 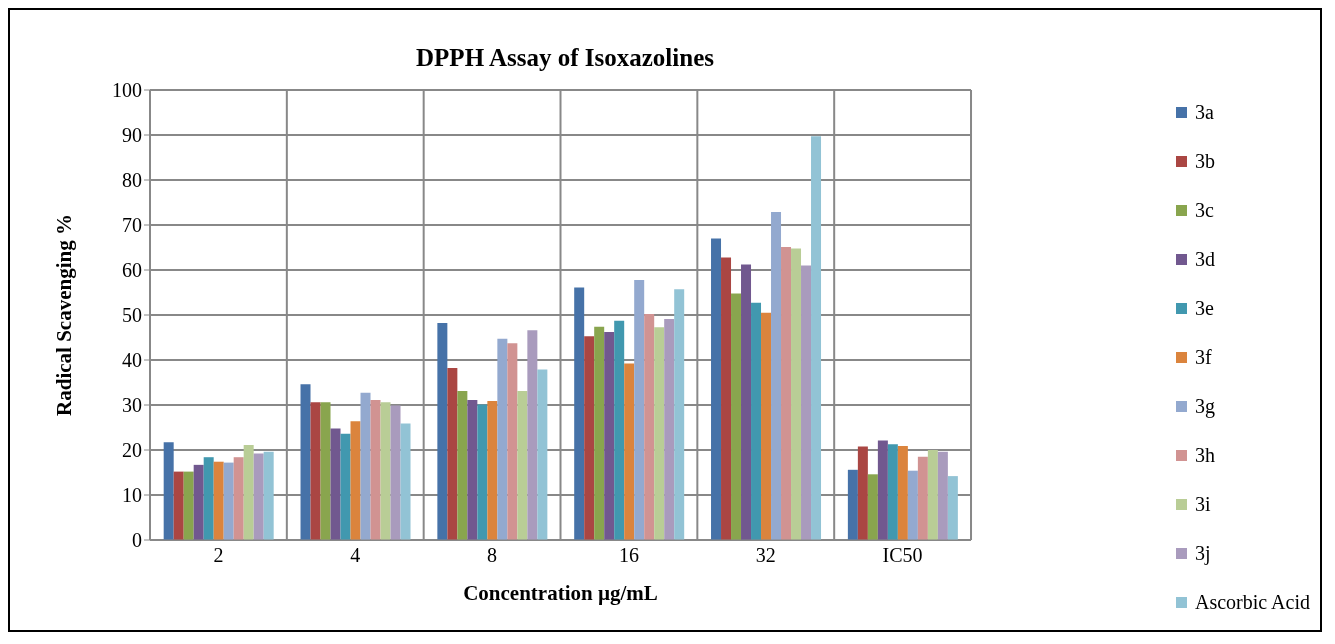 I want to click on legend-label: 3g, so click(x=1205, y=406).